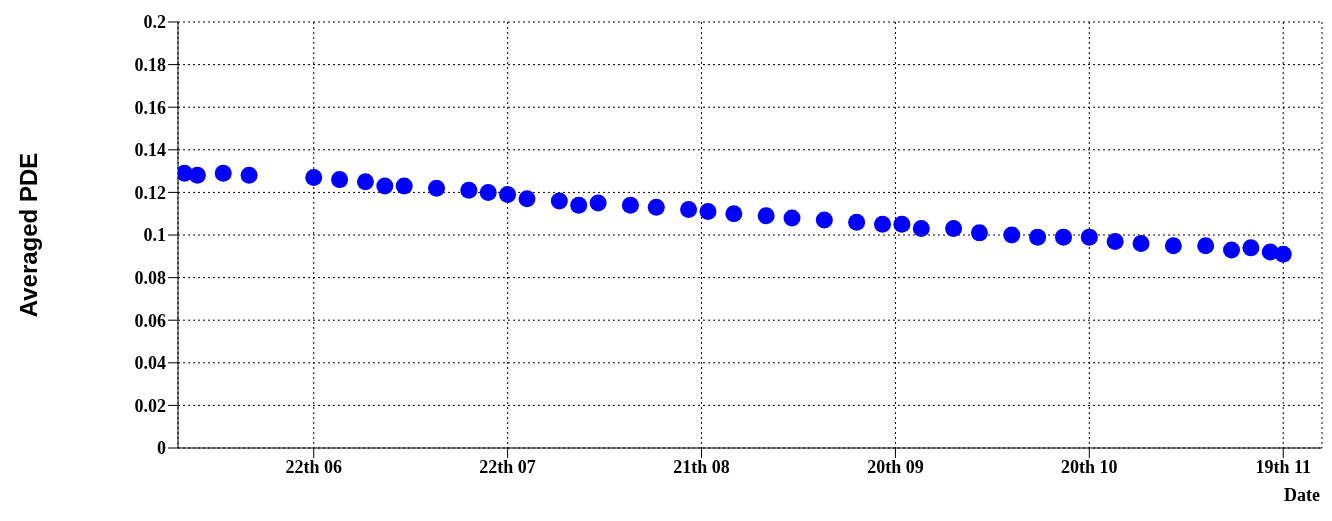 The width and height of the screenshot is (1332, 521). Describe the element at coordinates (150, 150) in the screenshot. I see `y-tick-label: 0.14` at that location.